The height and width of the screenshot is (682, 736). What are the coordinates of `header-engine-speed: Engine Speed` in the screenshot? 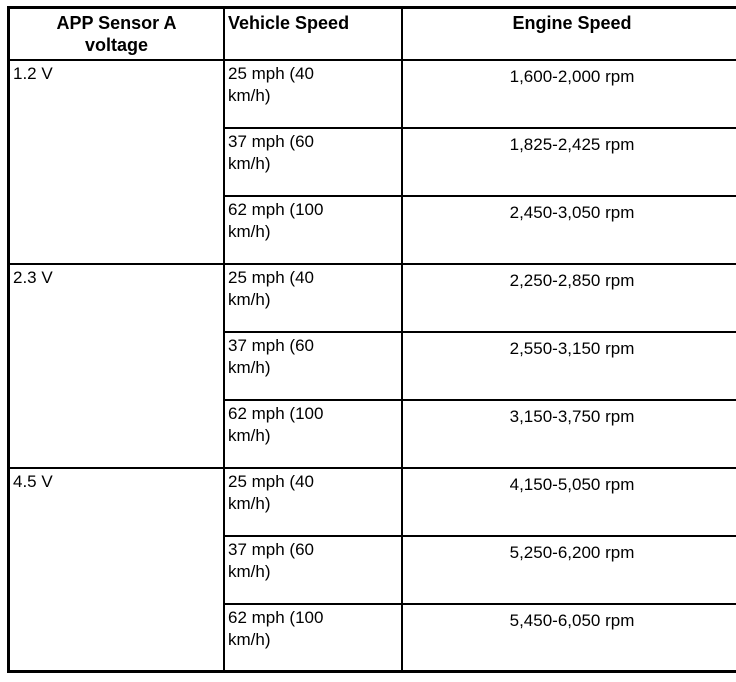 It's located at (568, 33).